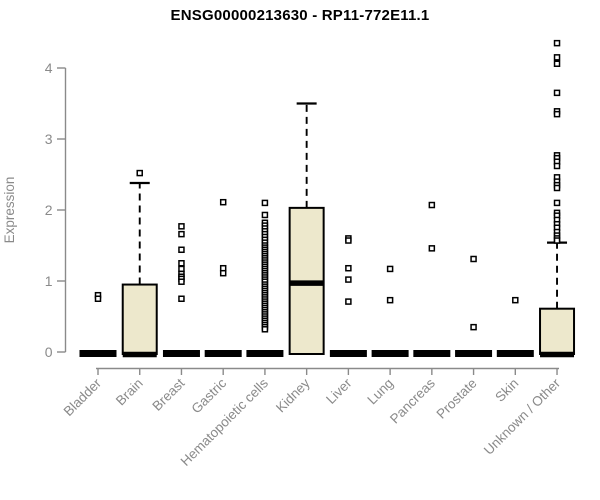 The width and height of the screenshot is (600, 500). I want to click on collapsed-box-breast, so click(181, 353).